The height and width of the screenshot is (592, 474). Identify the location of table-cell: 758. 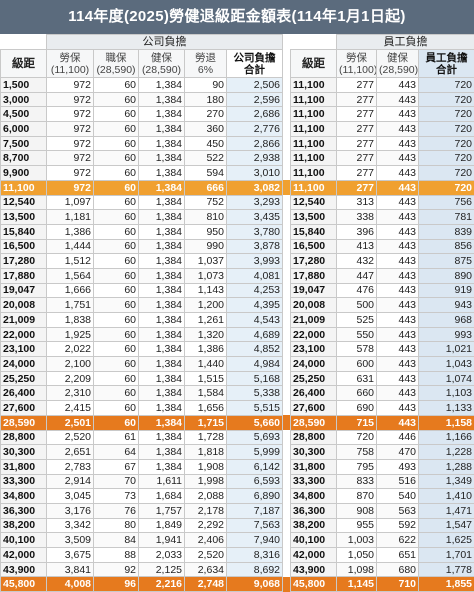
(357, 452).